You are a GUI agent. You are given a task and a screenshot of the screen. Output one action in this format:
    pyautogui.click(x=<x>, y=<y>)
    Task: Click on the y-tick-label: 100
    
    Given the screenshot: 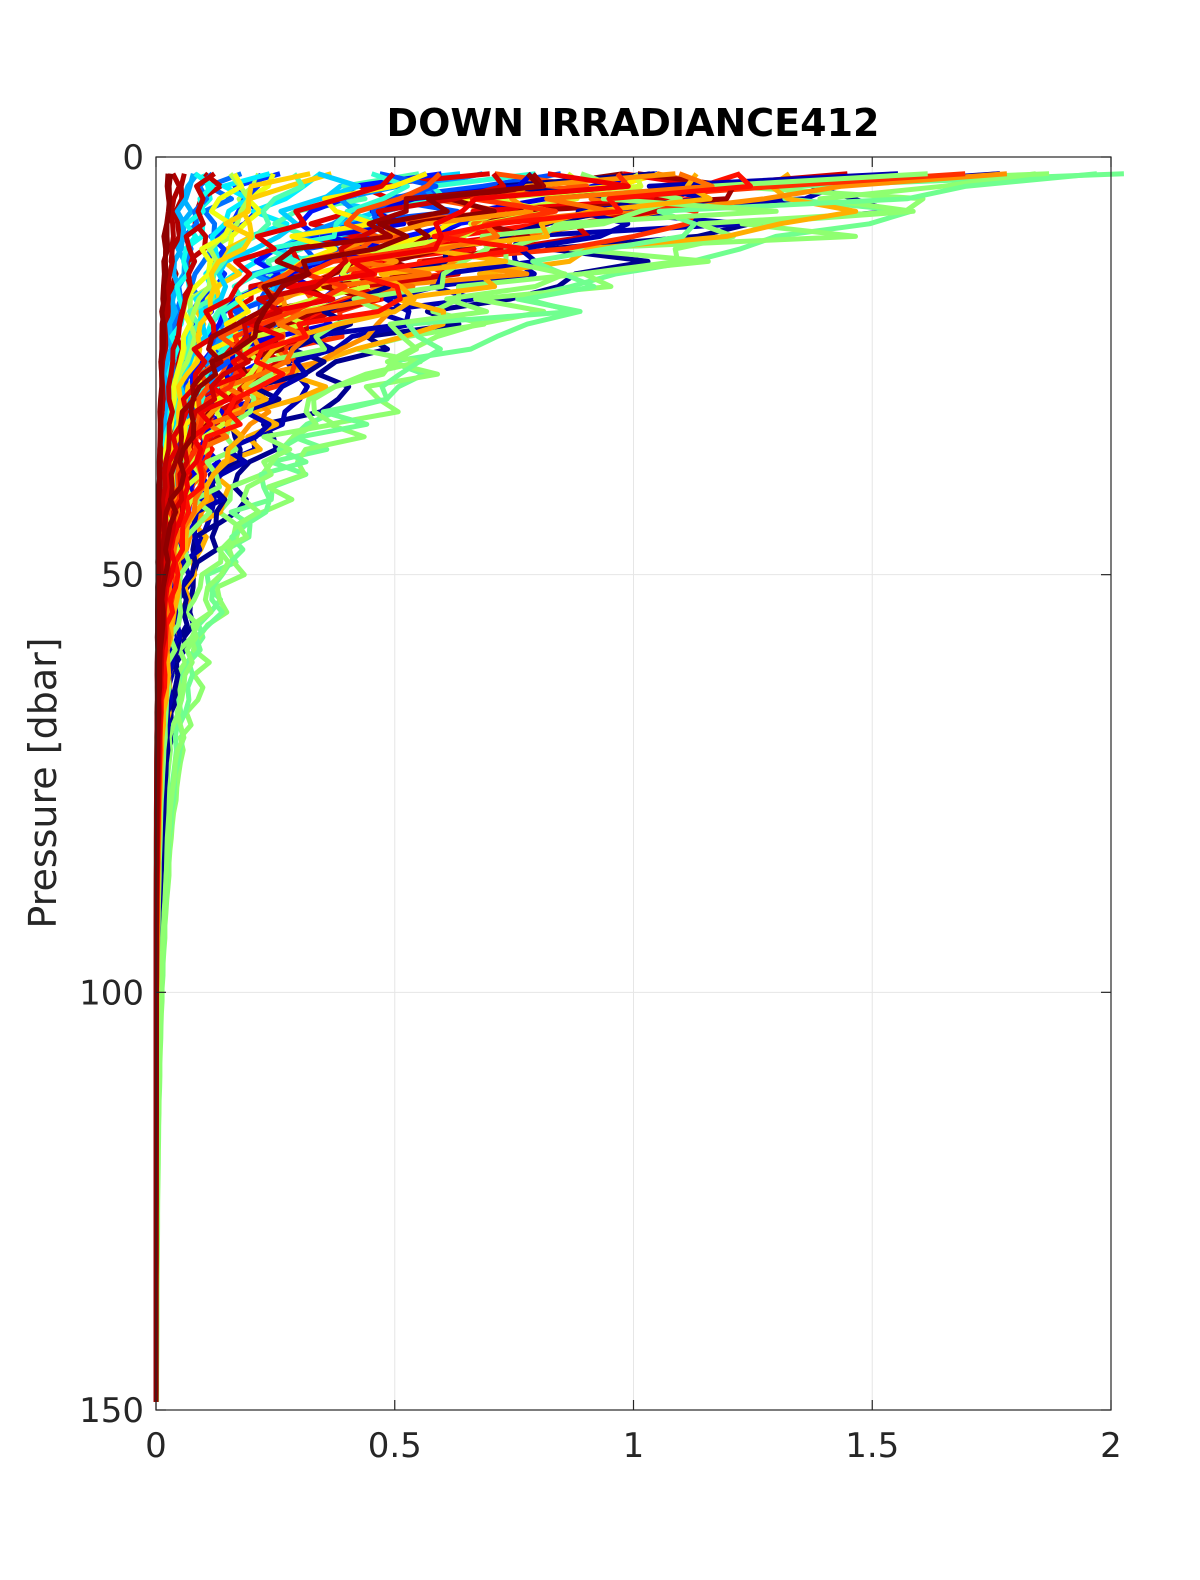 What is the action you would take?
    pyautogui.click(x=111, y=993)
    